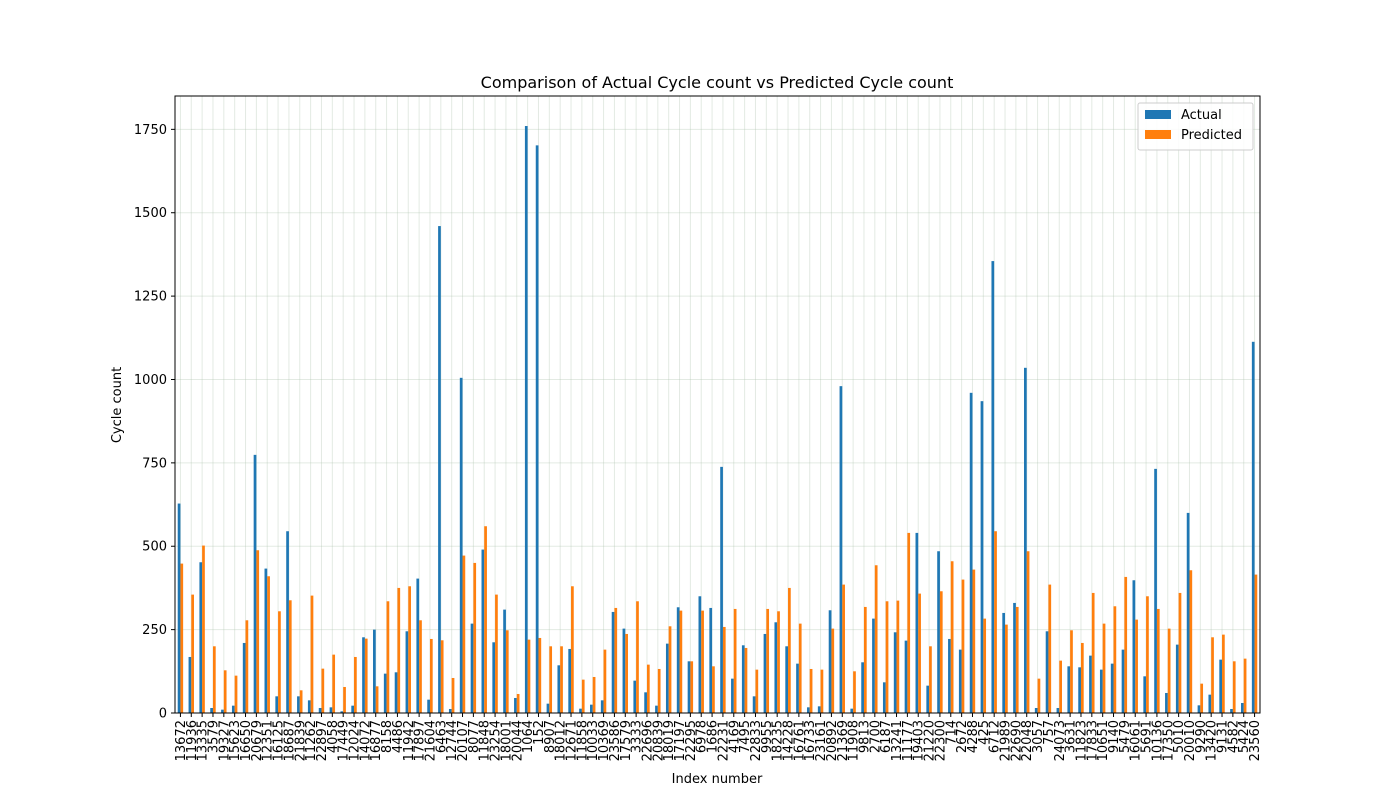 The height and width of the screenshot is (800, 1400). I want to click on x-tick-label: 17197, so click(680, 740).